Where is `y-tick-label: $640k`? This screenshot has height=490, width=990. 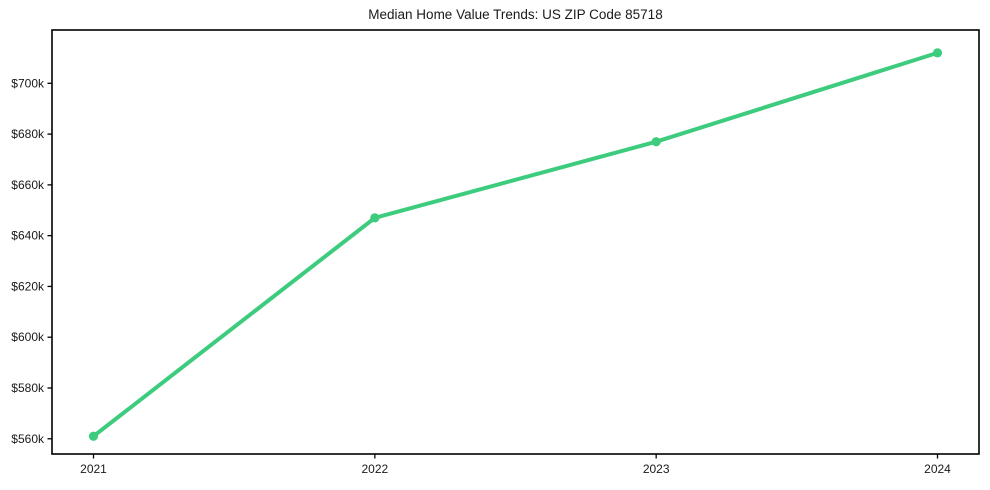
y-tick-label: $640k is located at coordinates (28, 236).